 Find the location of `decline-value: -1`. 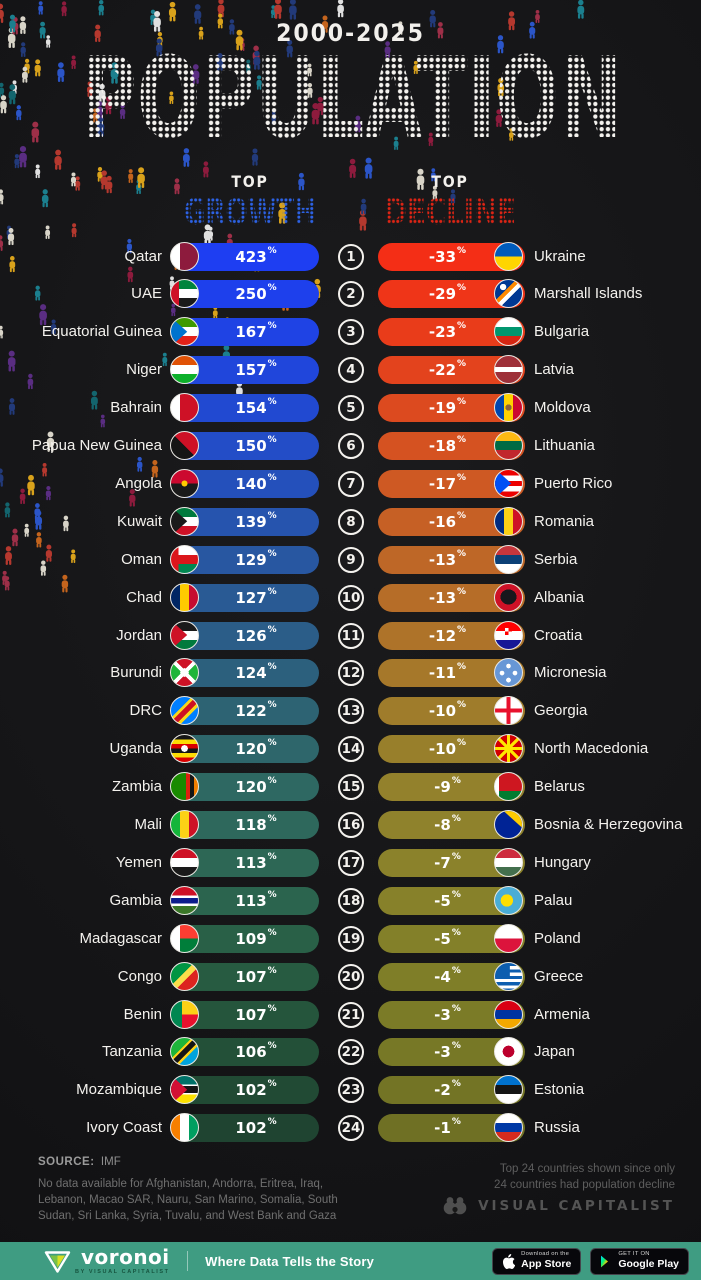

decline-value: -1 is located at coordinates (442, 1128).